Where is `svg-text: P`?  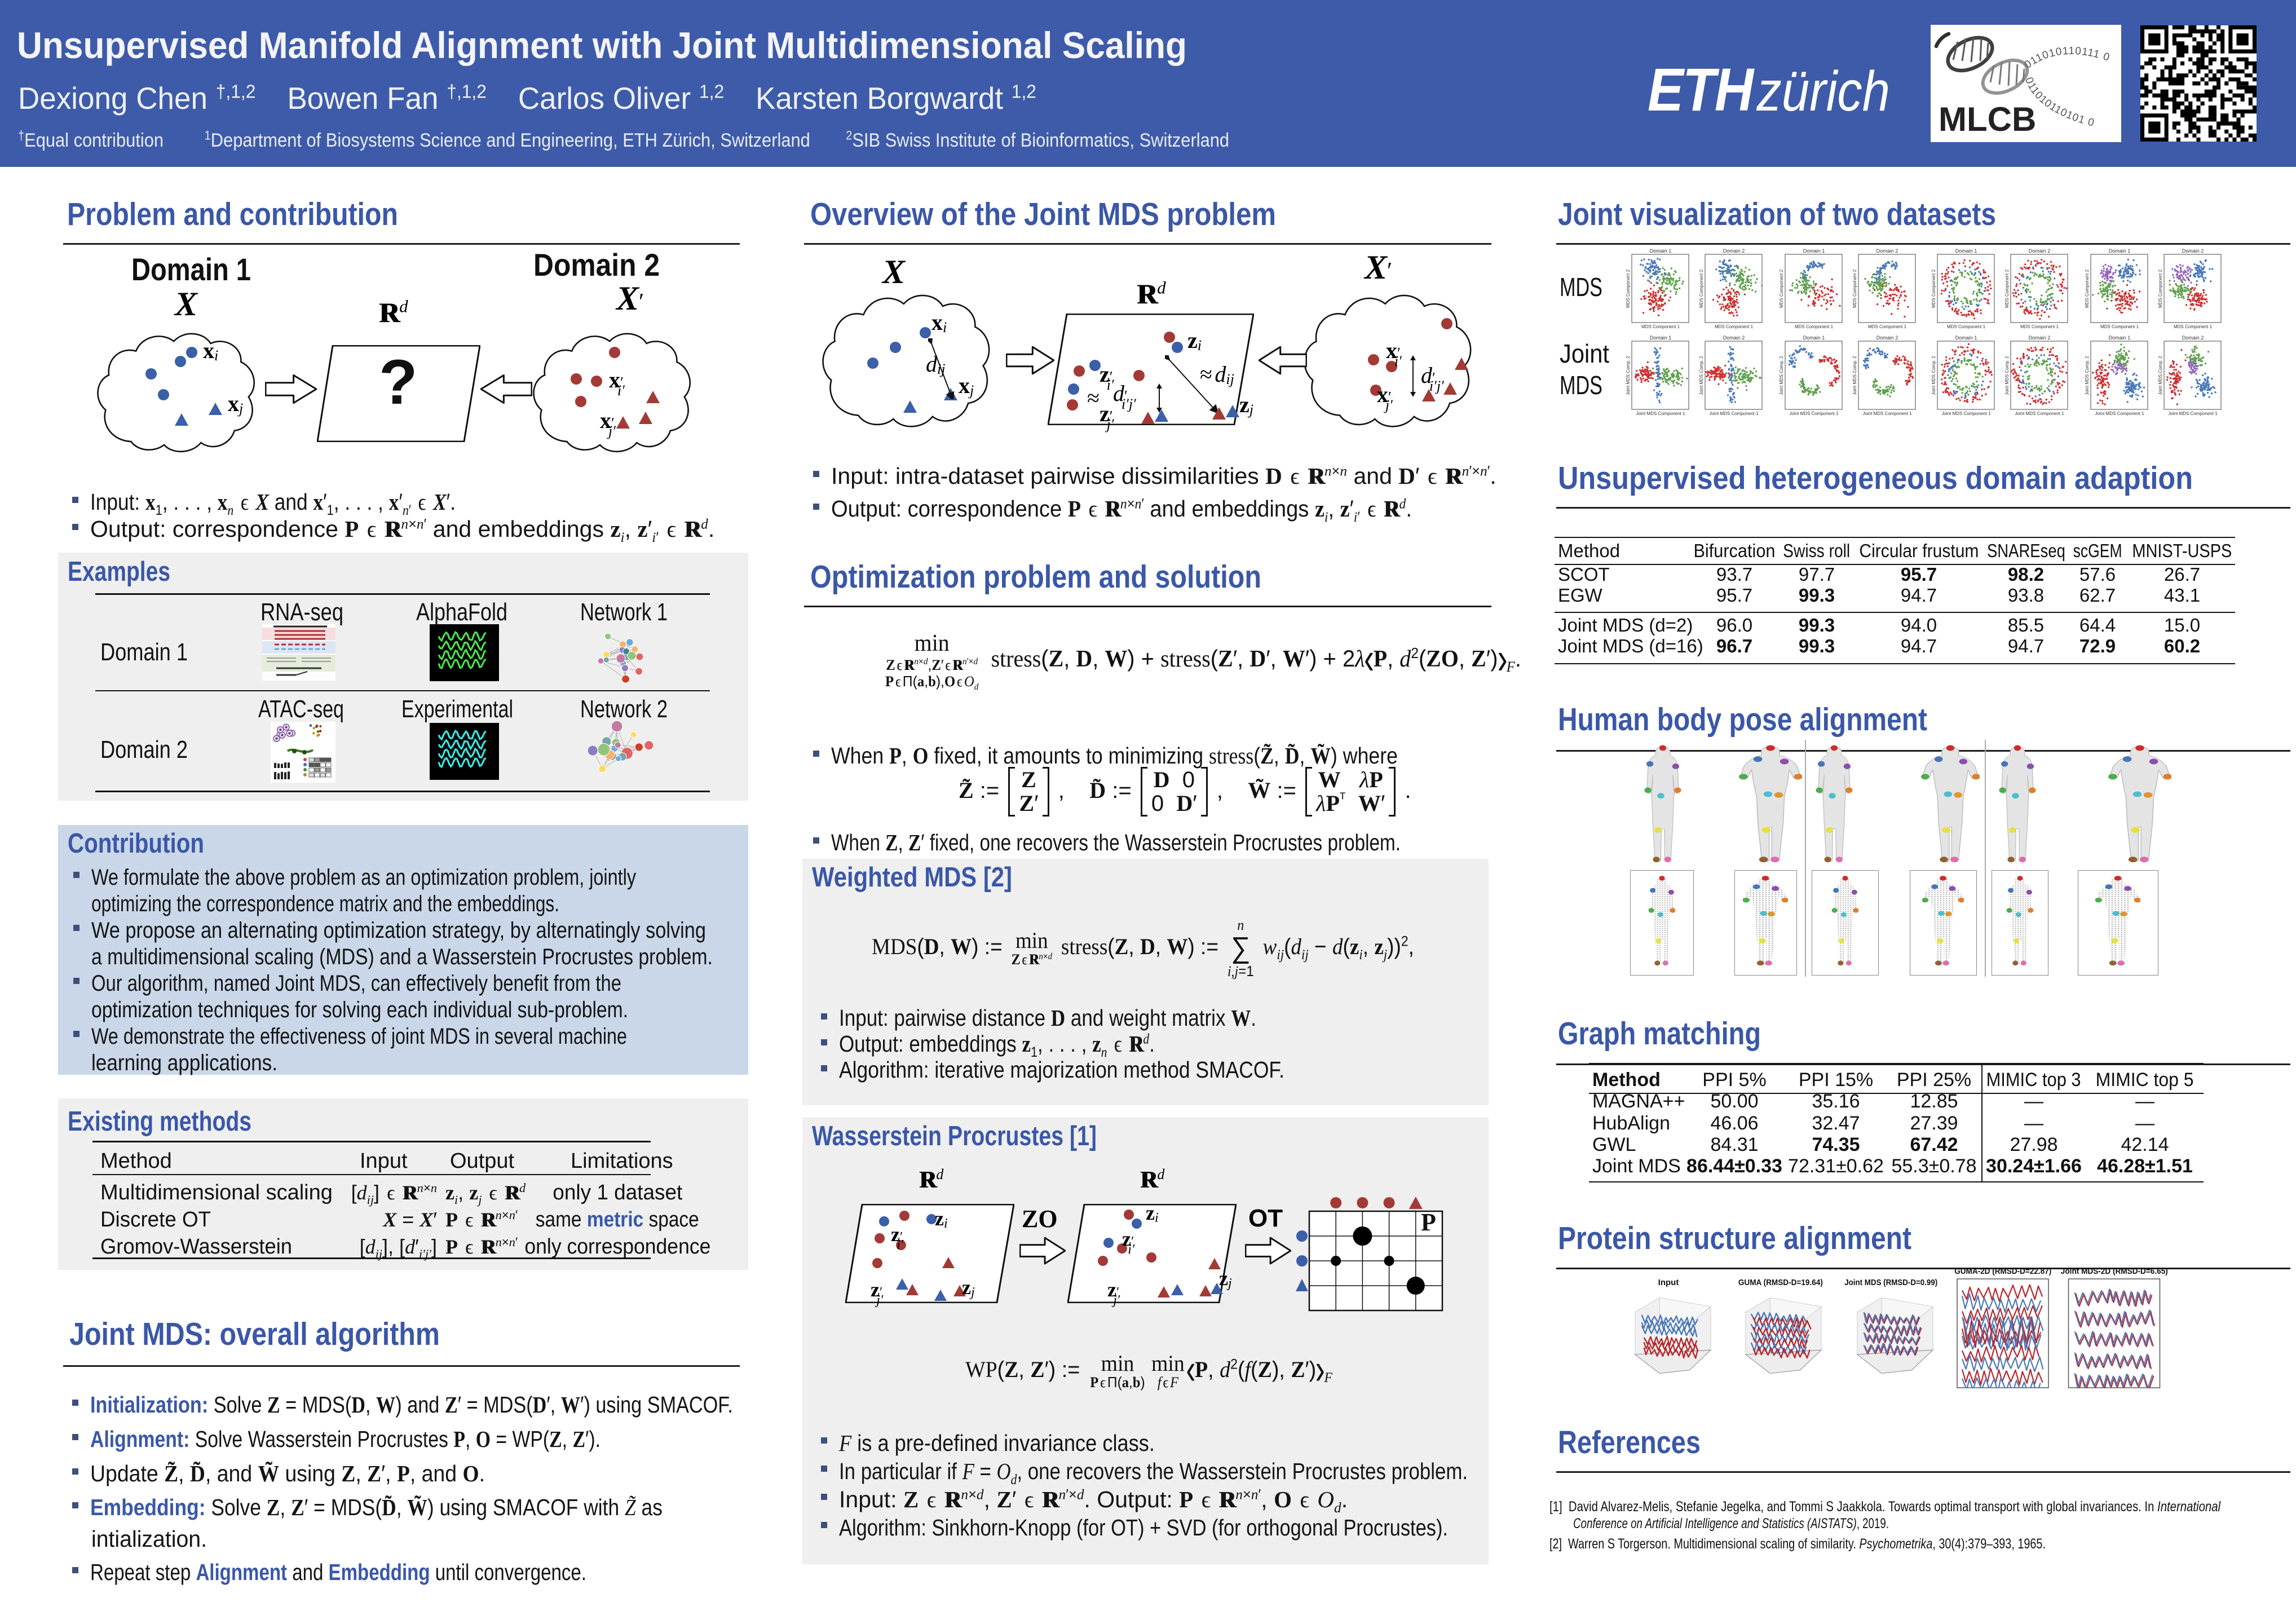 svg-text: P is located at coordinates (1428, 1222).